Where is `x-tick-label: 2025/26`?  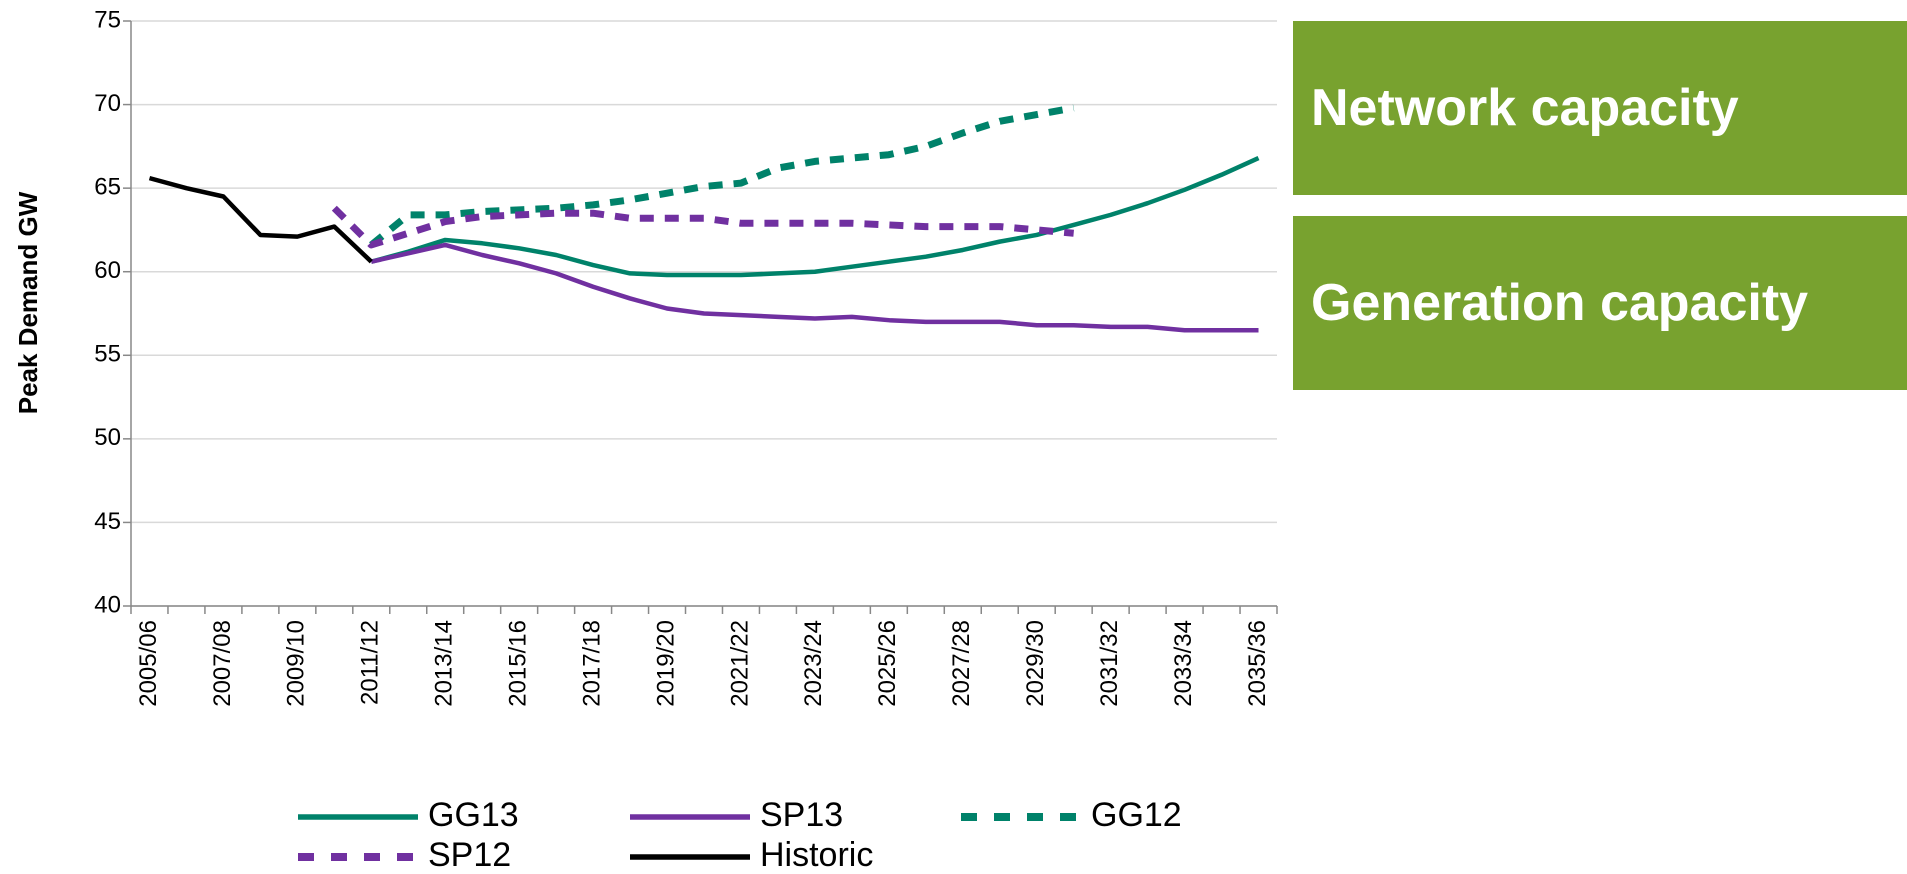
x-tick-label: 2025/26 is located at coordinates (887, 663).